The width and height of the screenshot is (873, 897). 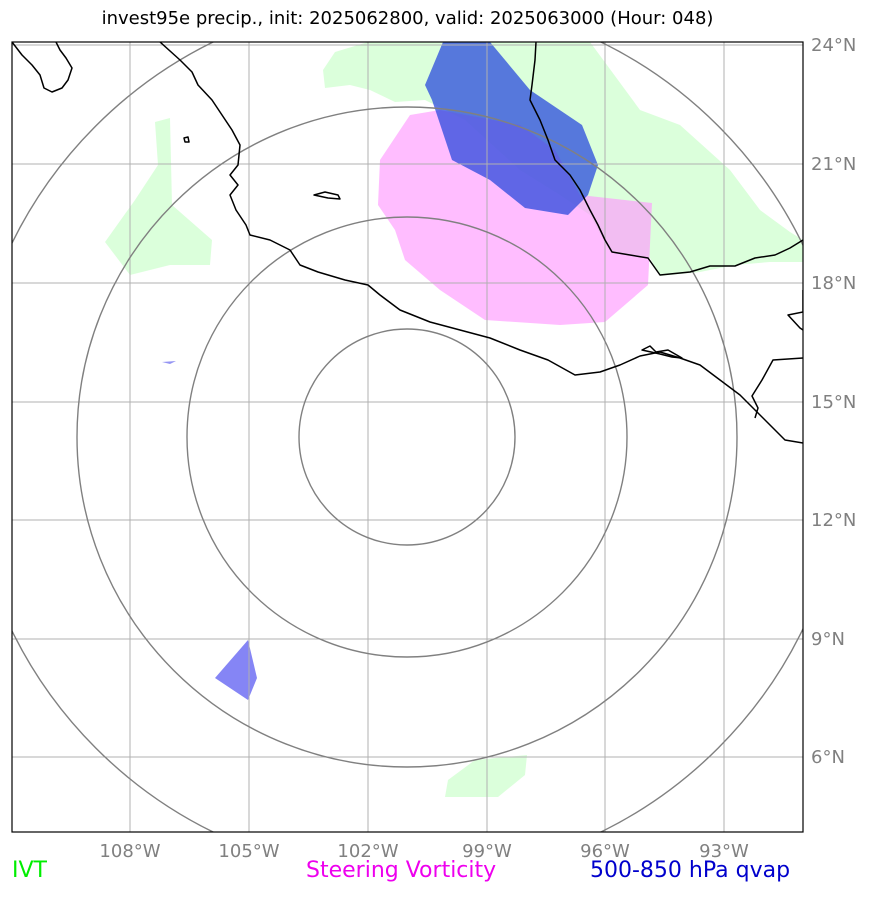 I want to click on lat-label: 12°N, so click(x=833, y=520).